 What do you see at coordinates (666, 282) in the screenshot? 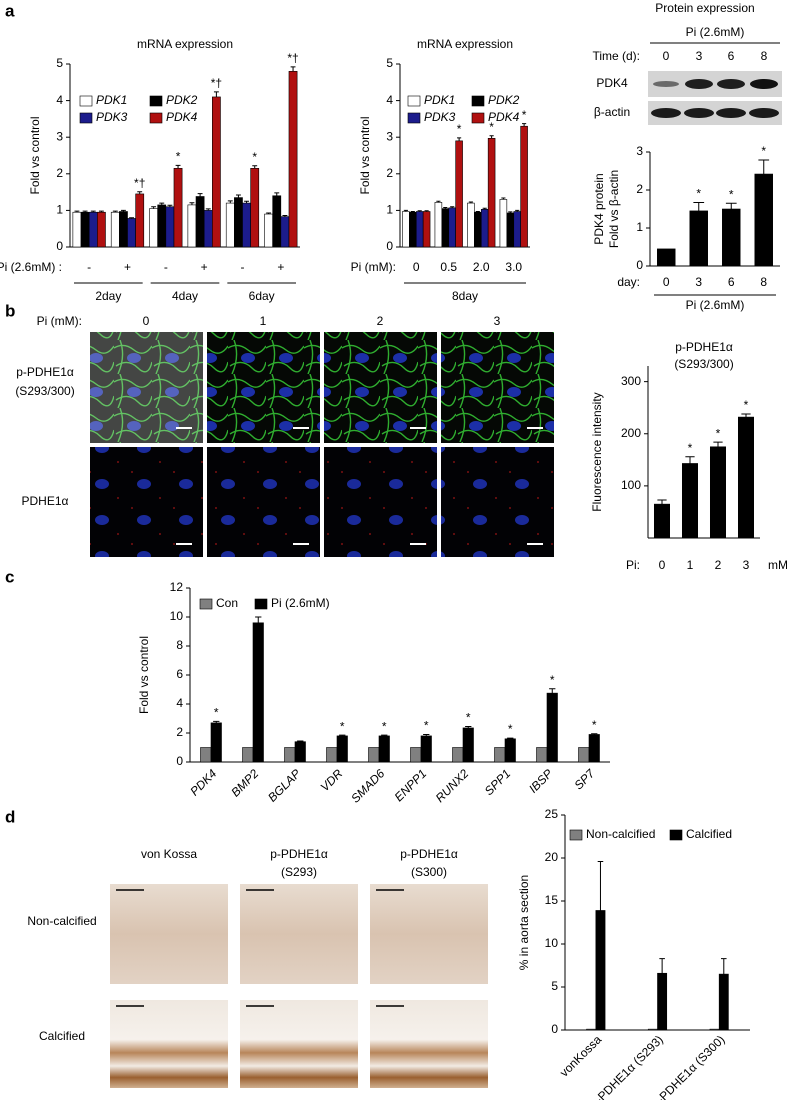
I see `x-tick-label: 0` at bounding box center [666, 282].